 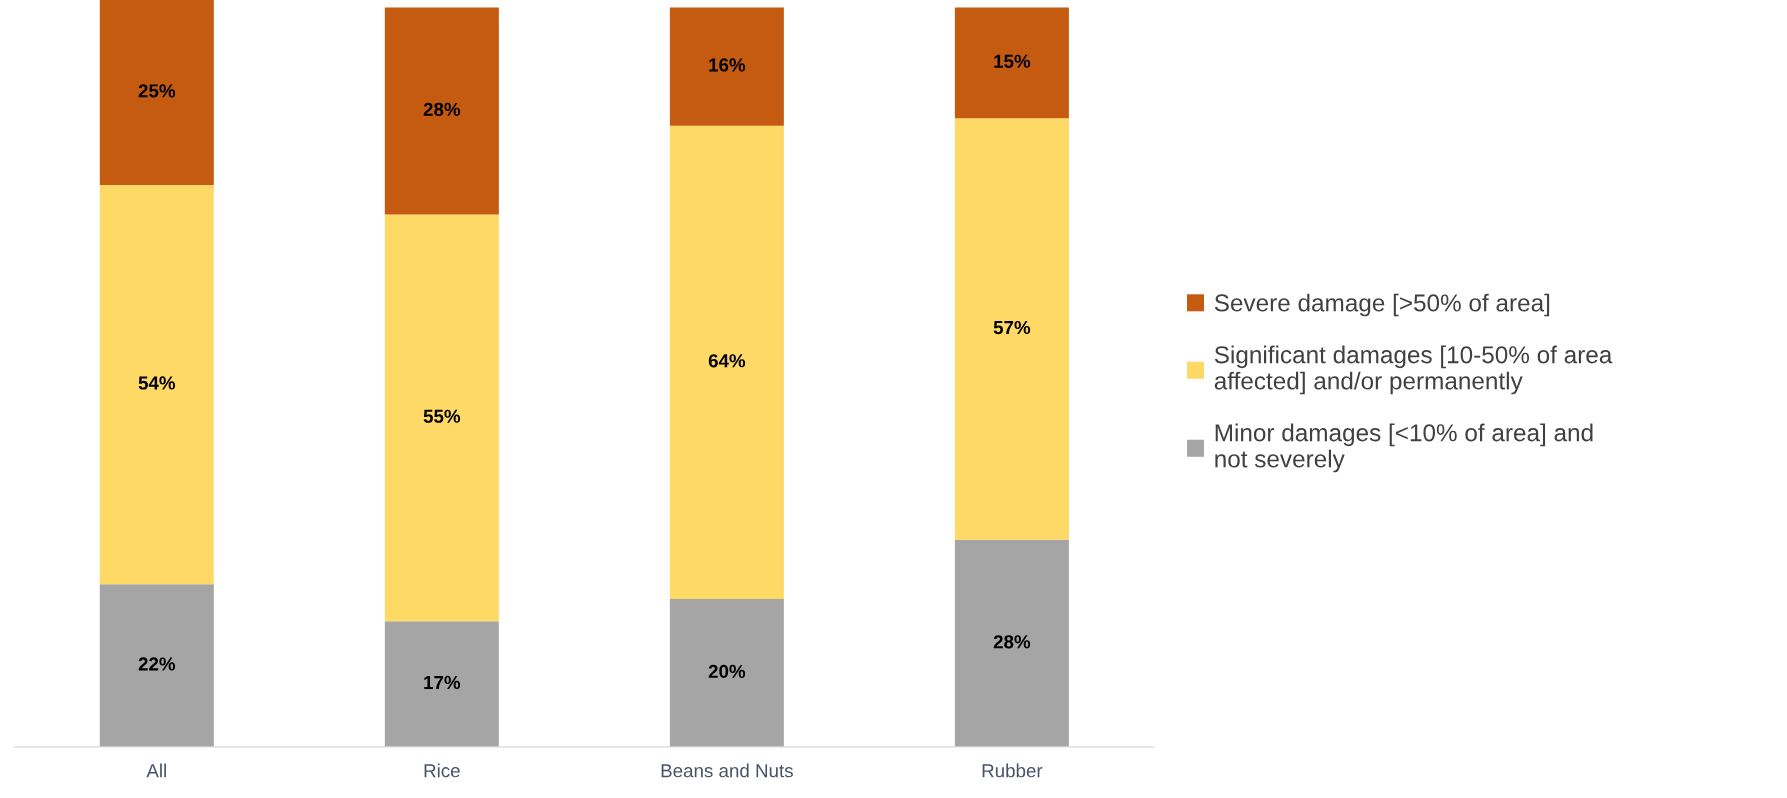 What do you see at coordinates (442, 770) in the screenshot?
I see `x-tick-label: Rice` at bounding box center [442, 770].